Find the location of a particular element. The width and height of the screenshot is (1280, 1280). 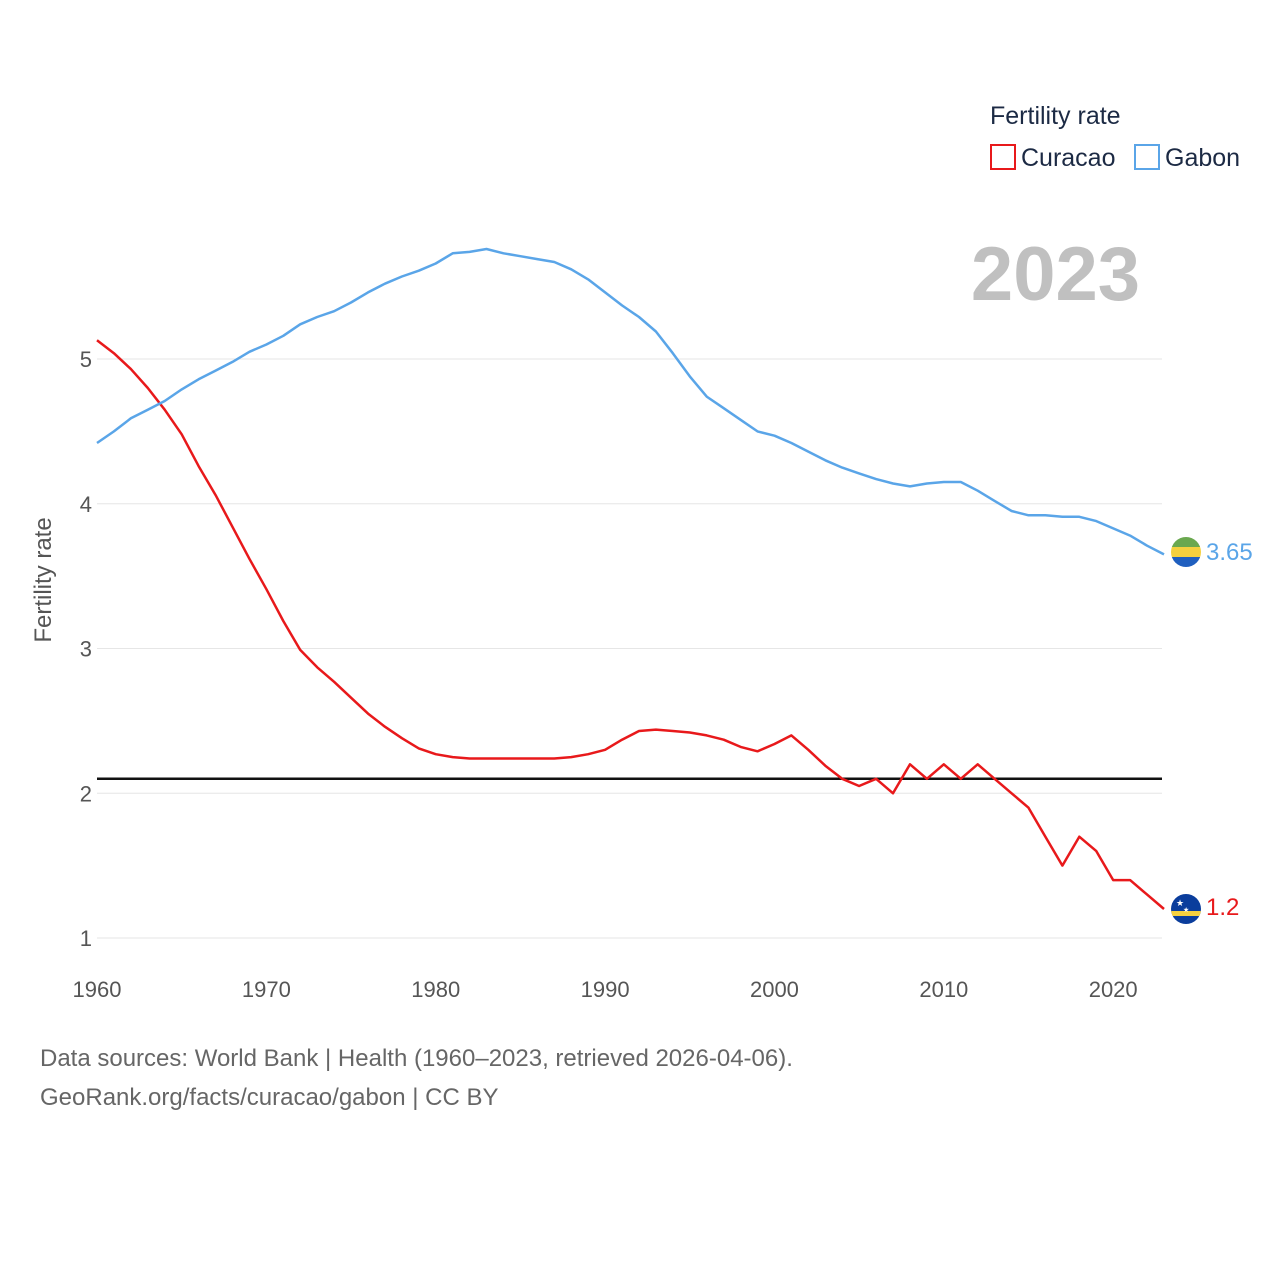

legend-title: Fertility rate is located at coordinates (1055, 116).